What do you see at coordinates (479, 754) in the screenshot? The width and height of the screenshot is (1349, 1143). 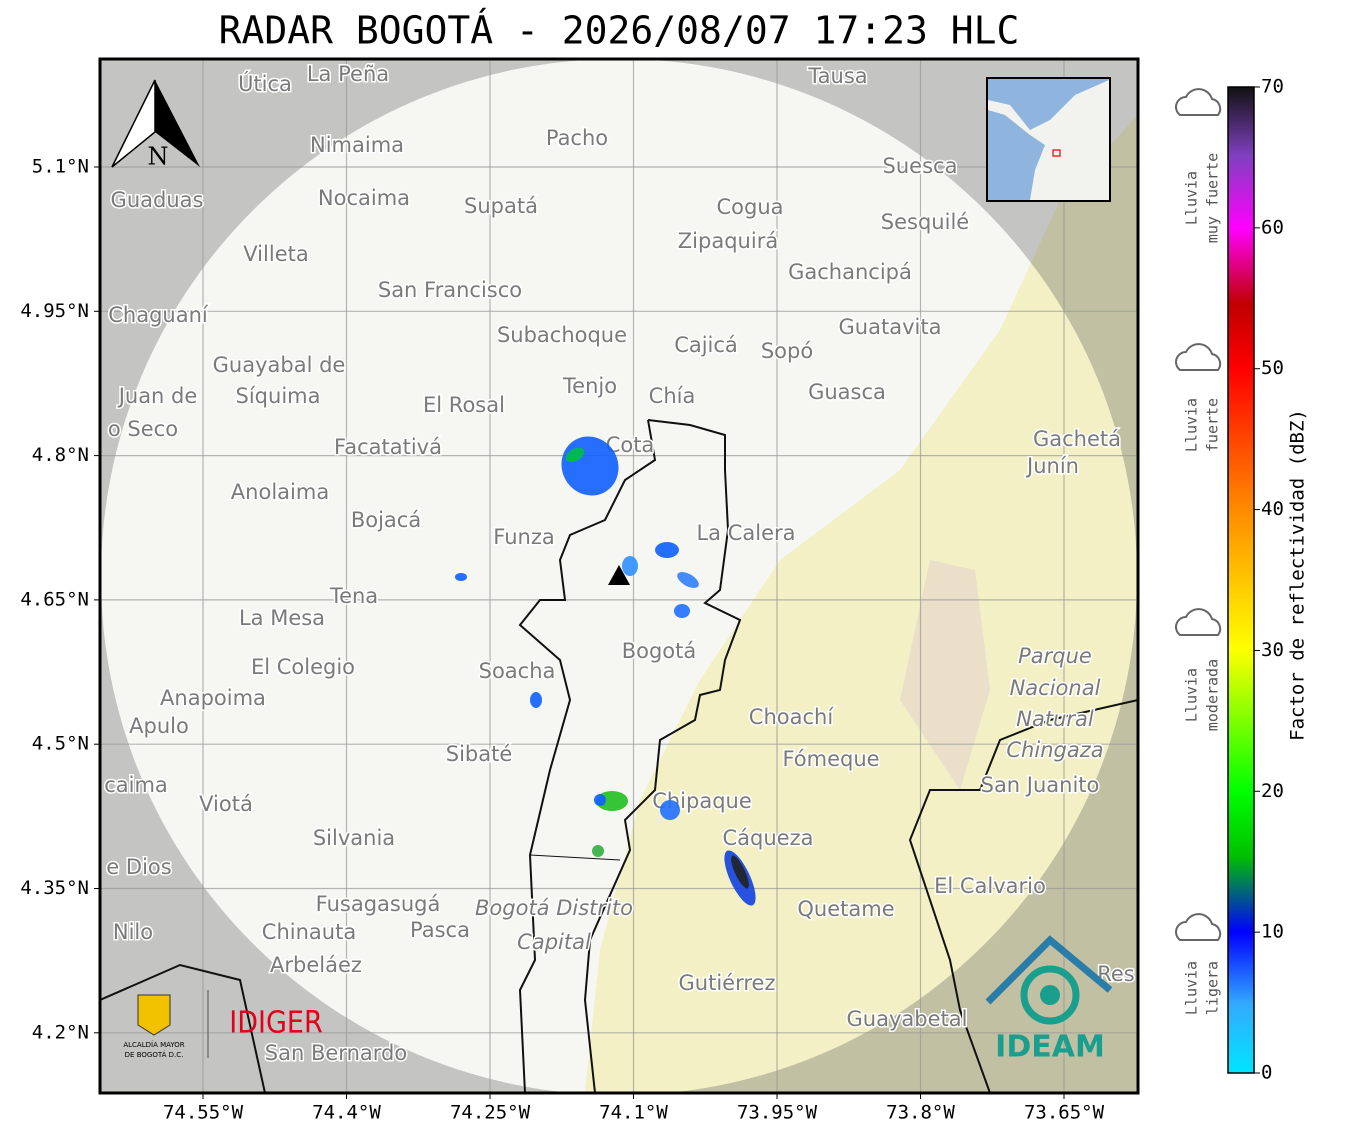 I see `place-label: Sibaté` at bounding box center [479, 754].